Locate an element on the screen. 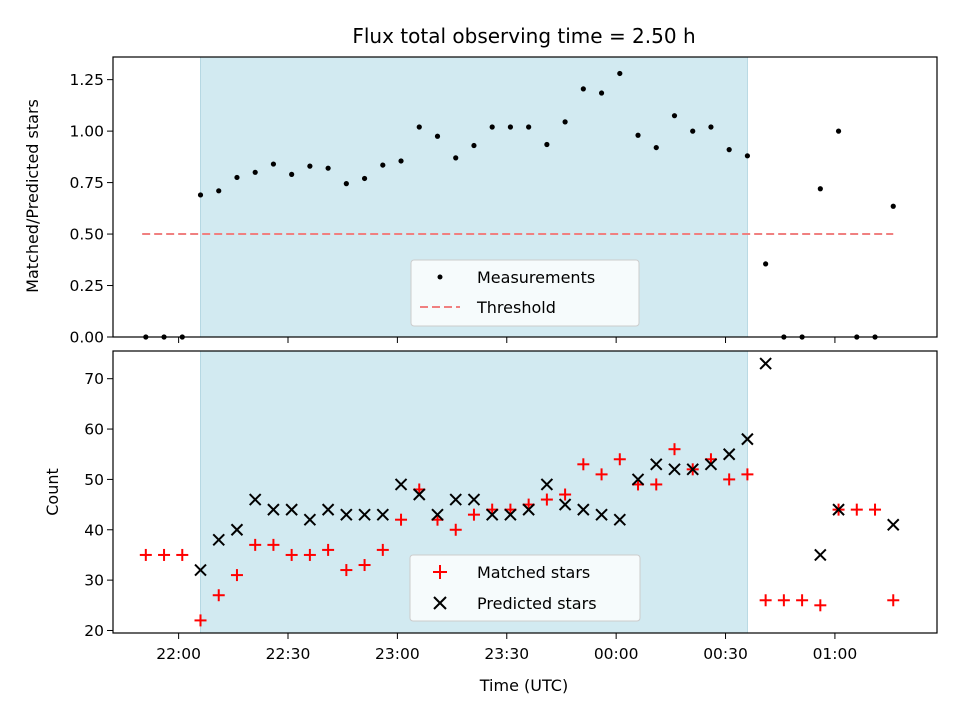 Image resolution: width=960 pixels, height=720 pixels. chart-title: Flux total observing time = 2.50 h is located at coordinates (523, 36).